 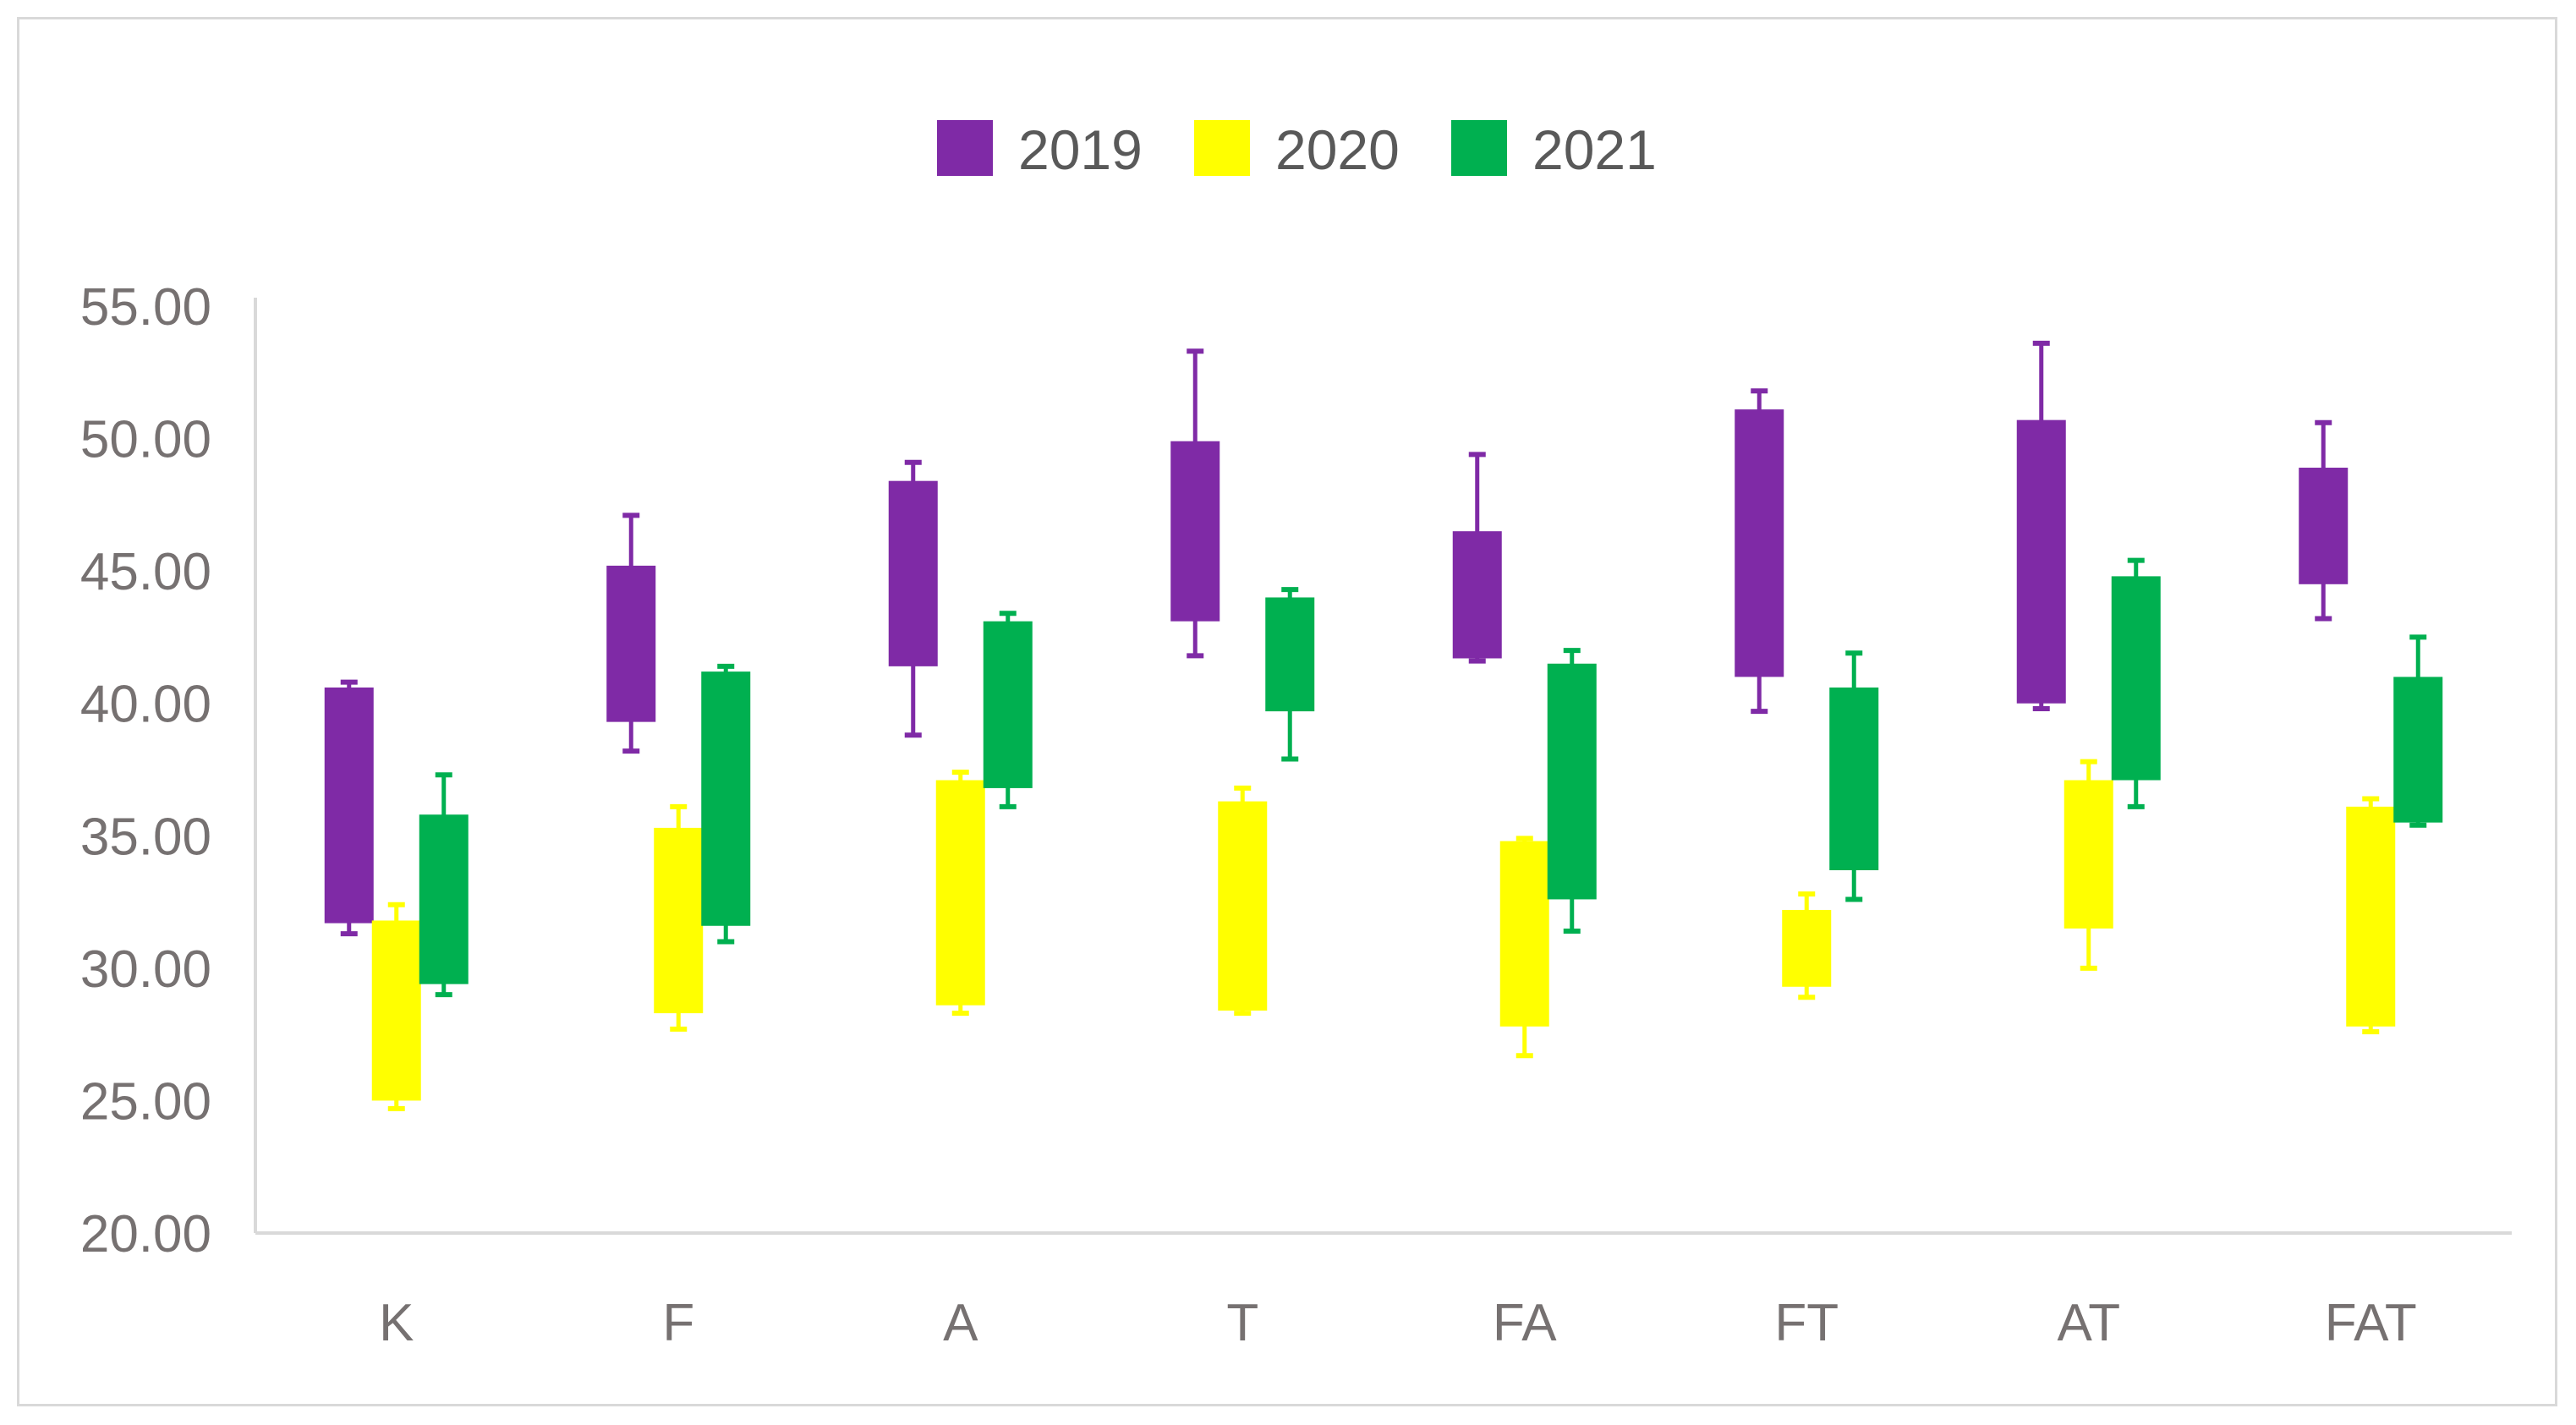 I want to click on box-2019-a, so click(x=913, y=573).